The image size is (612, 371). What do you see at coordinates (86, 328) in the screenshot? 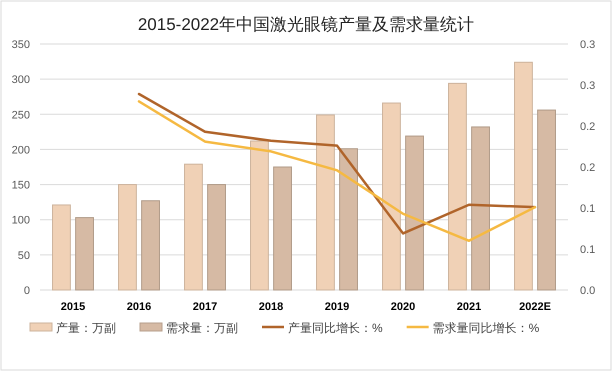
I see `legend-label: 产量：万副` at bounding box center [86, 328].